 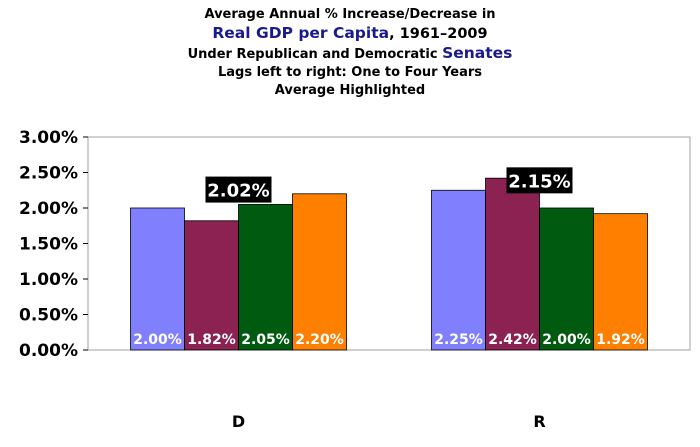 I want to click on title-line-4: Lags left to right: One to Four Years, so click(x=350, y=72).